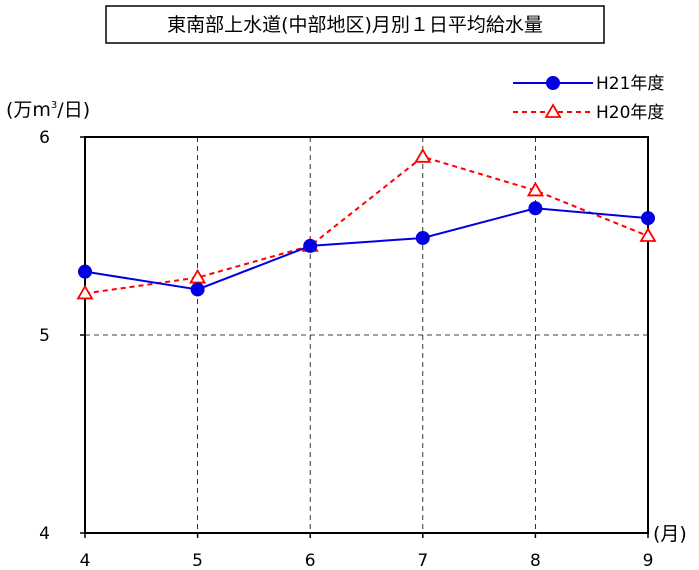  What do you see at coordinates (630, 84) in the screenshot?
I see `legend-label-h21: H21年度` at bounding box center [630, 84].